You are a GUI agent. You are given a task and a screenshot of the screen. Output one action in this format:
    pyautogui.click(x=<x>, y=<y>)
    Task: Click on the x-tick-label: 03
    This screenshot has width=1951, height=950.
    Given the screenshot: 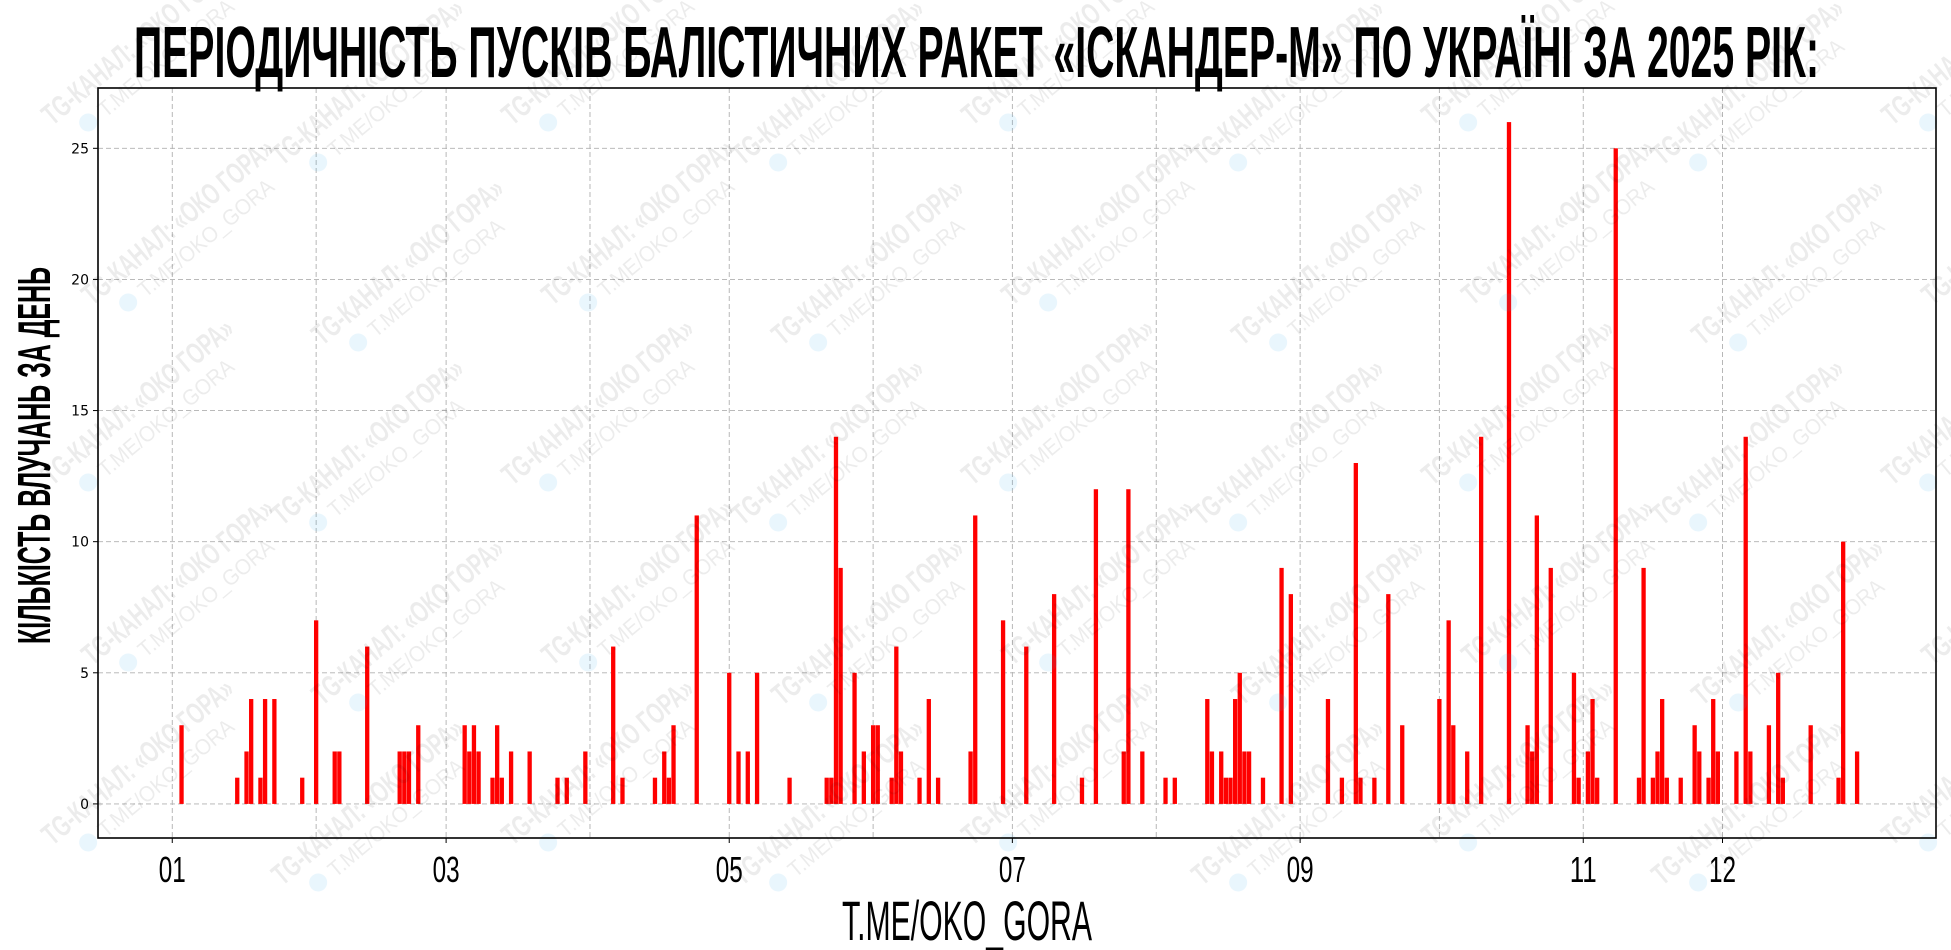 What is the action you would take?
    pyautogui.click(x=446, y=869)
    